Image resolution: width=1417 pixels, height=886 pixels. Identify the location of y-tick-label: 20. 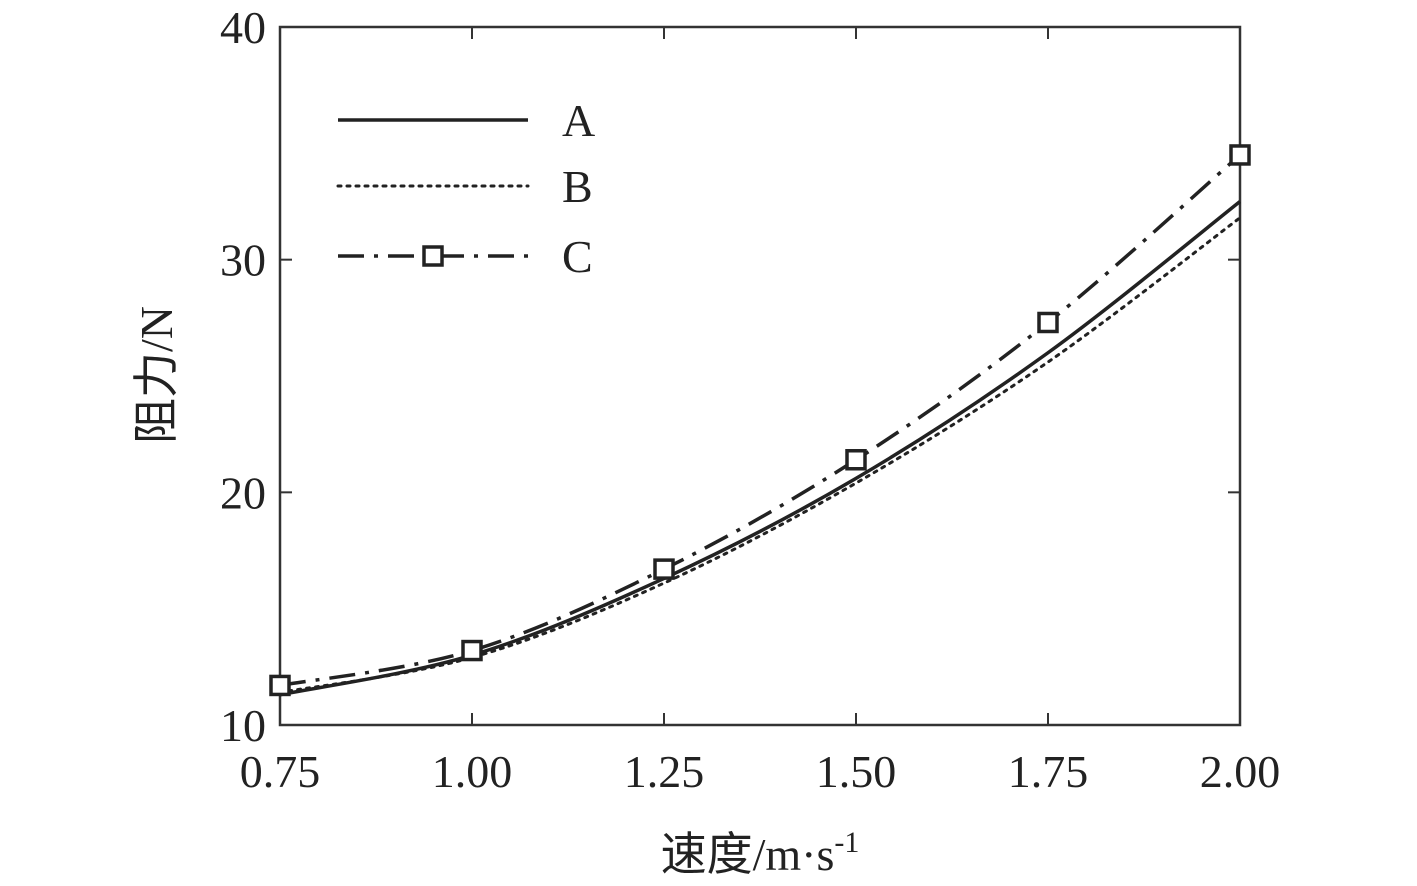
(243, 492).